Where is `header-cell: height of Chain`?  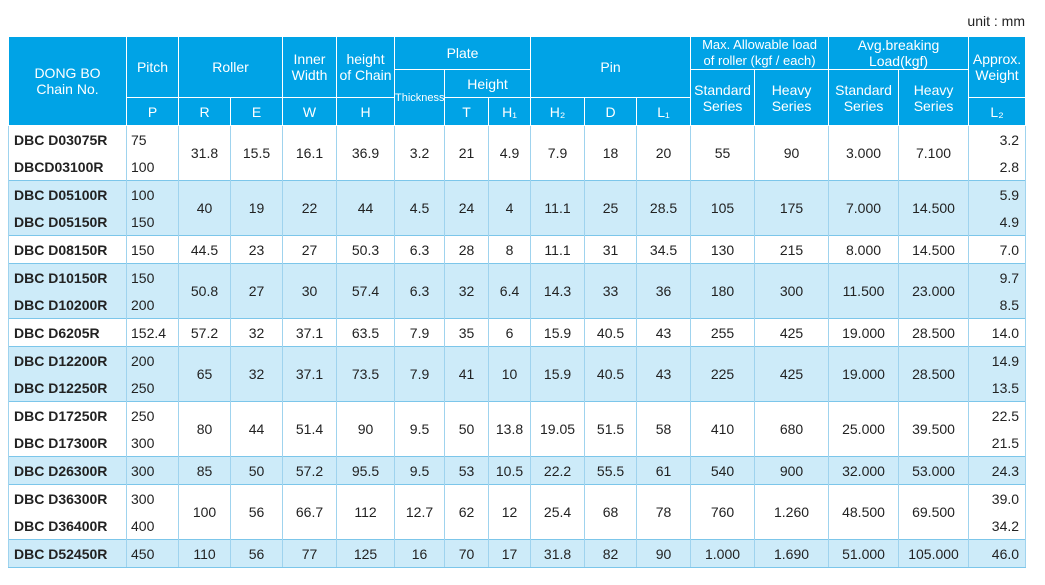 header-cell: height of Chain is located at coordinates (366, 67).